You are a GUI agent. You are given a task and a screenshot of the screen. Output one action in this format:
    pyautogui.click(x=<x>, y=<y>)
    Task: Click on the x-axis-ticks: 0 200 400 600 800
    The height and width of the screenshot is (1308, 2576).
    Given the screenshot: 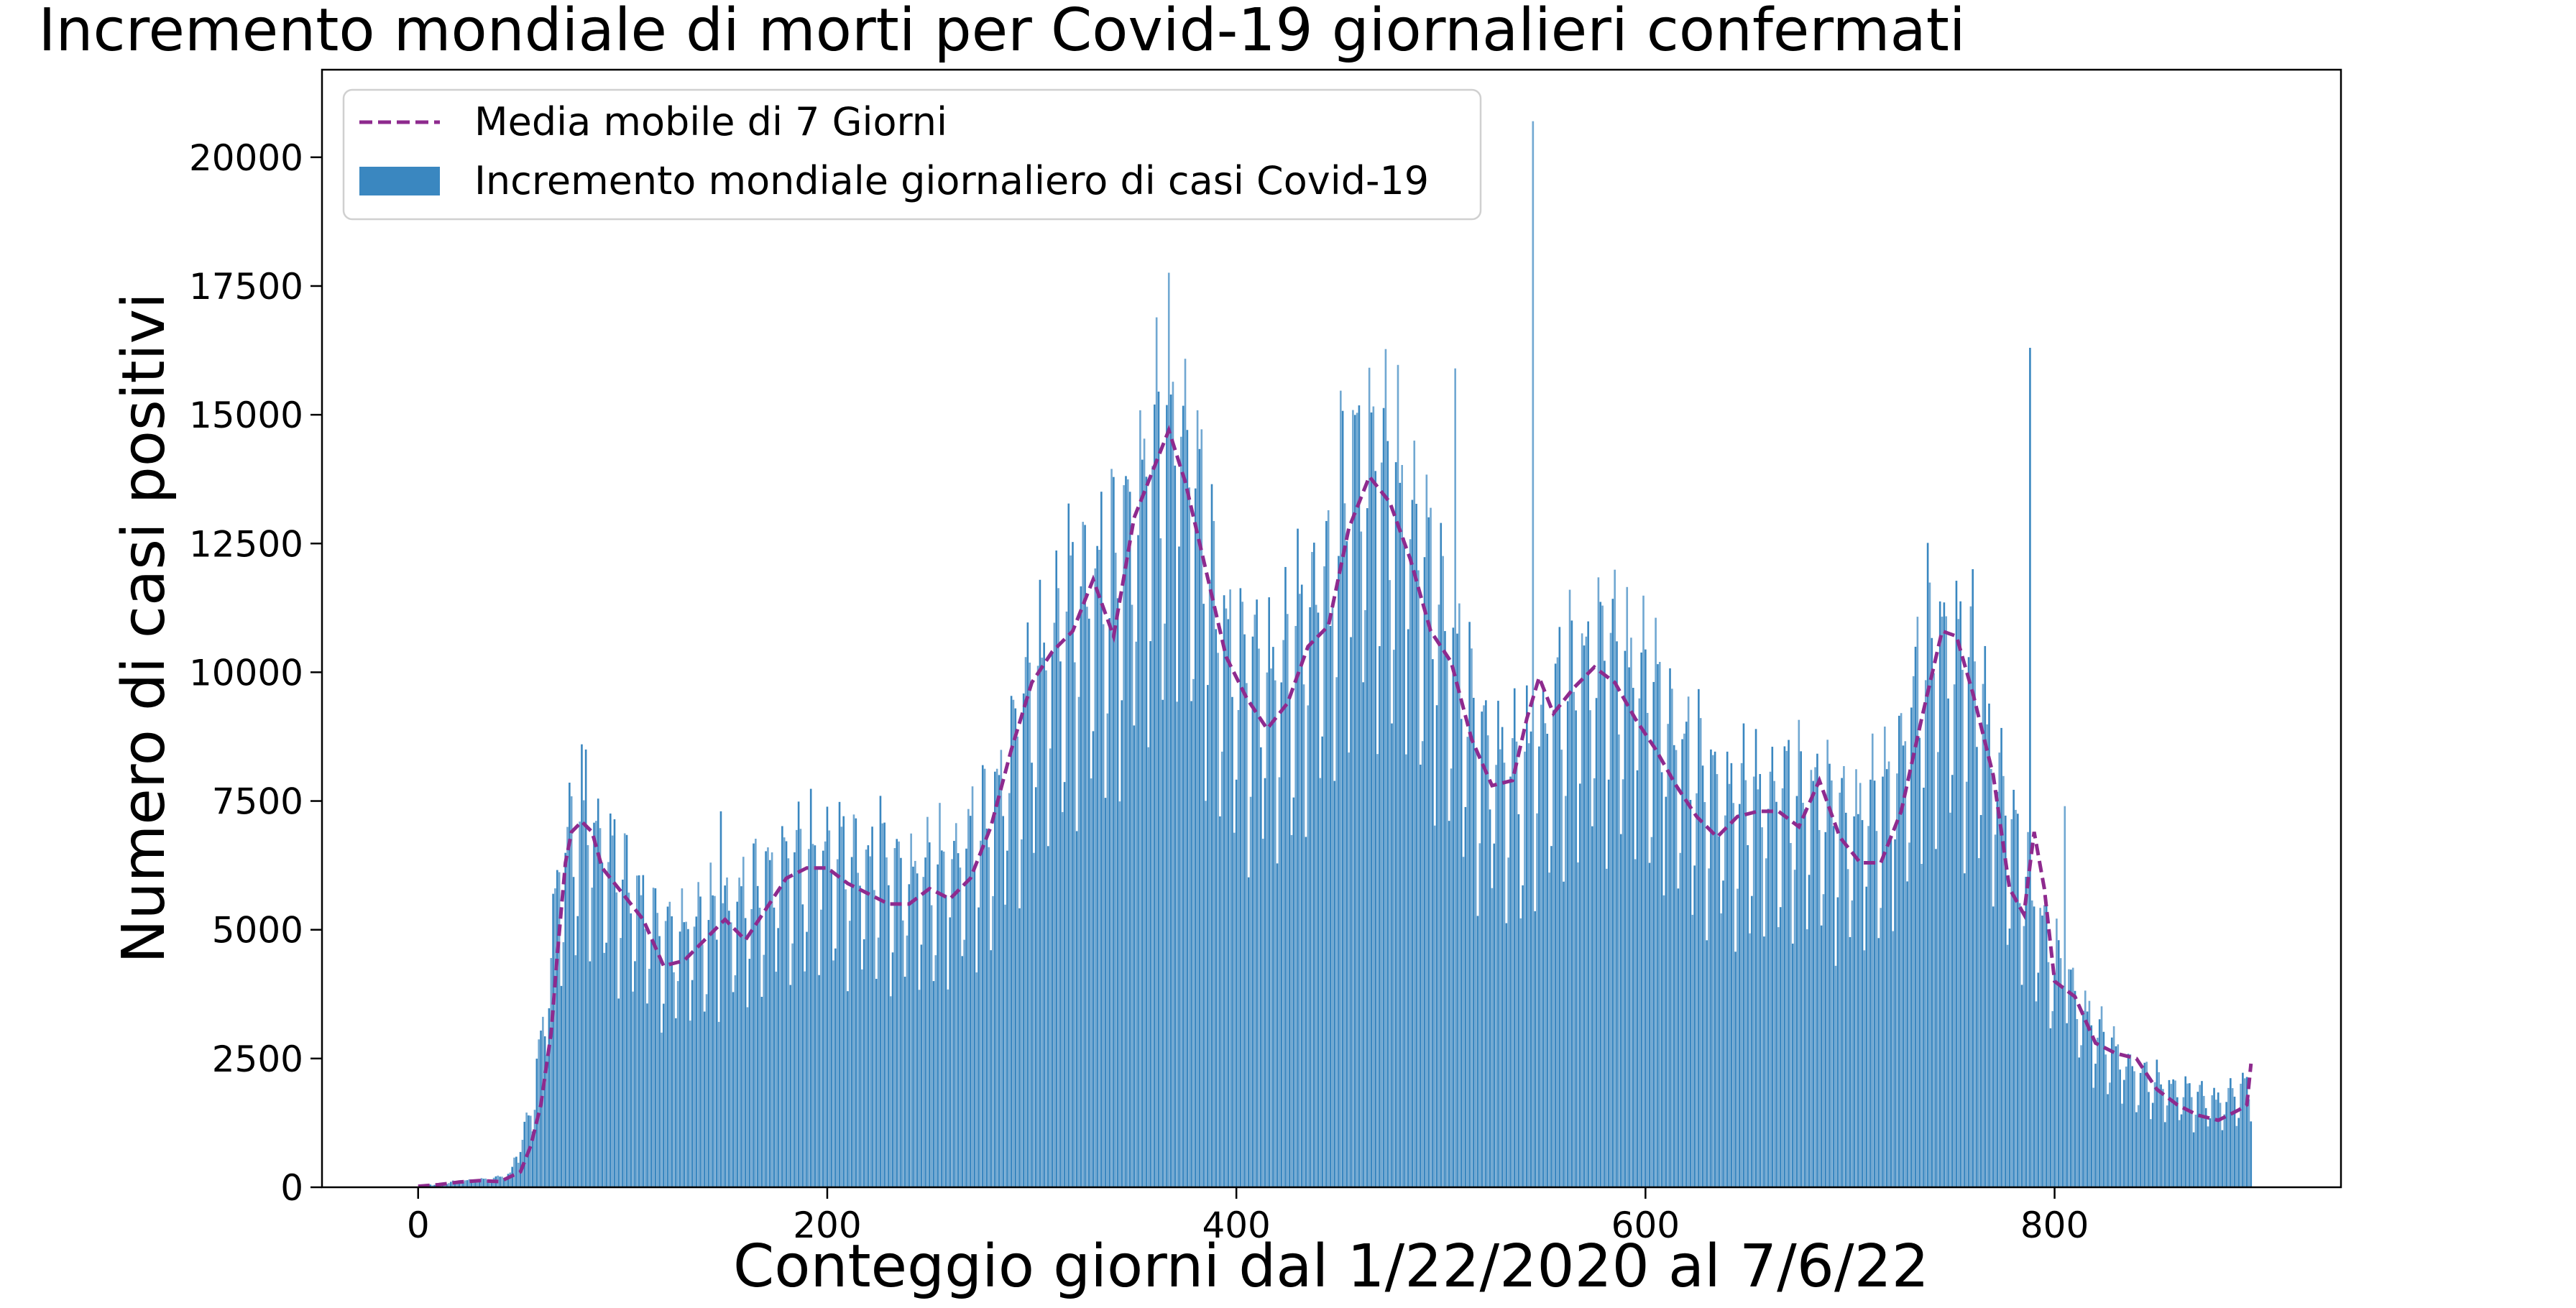 What is the action you would take?
    pyautogui.click(x=1248, y=1216)
    